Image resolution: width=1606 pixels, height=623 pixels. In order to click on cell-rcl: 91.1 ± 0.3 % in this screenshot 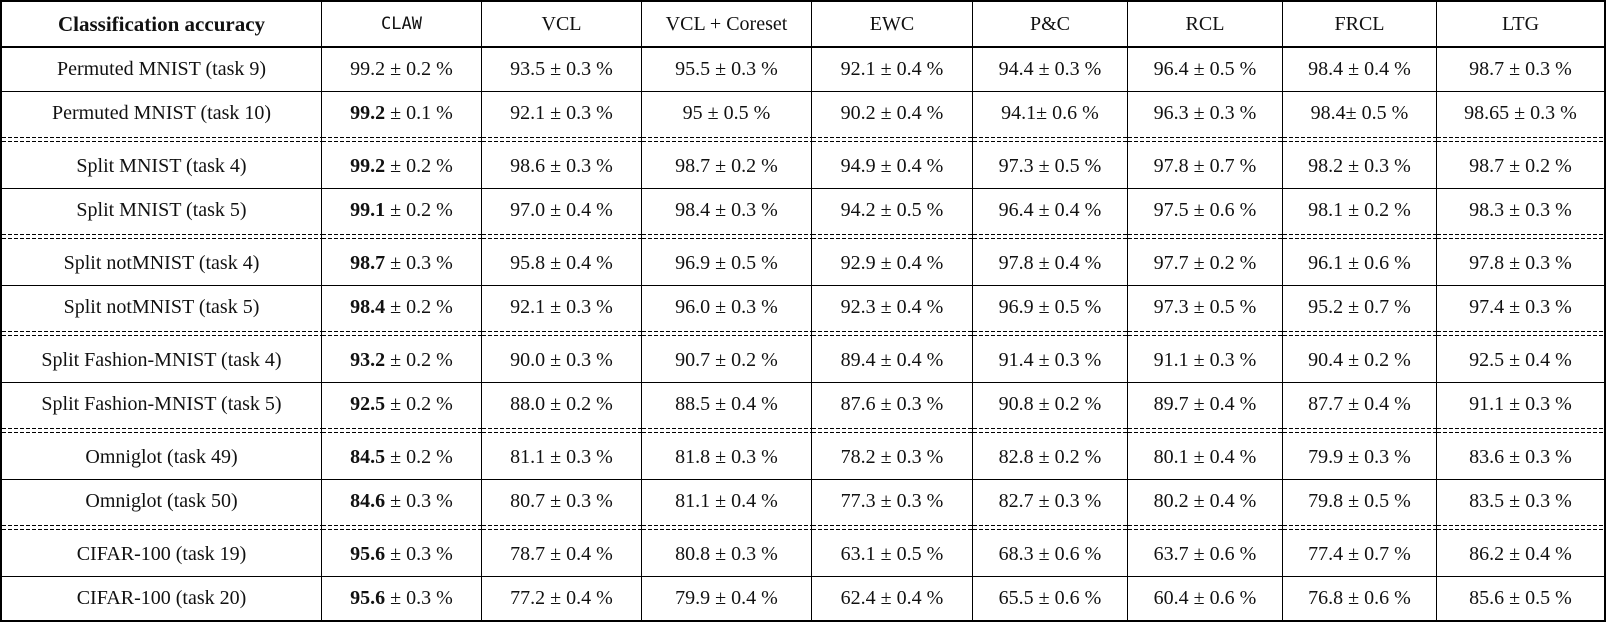, I will do `click(1205, 360)`.